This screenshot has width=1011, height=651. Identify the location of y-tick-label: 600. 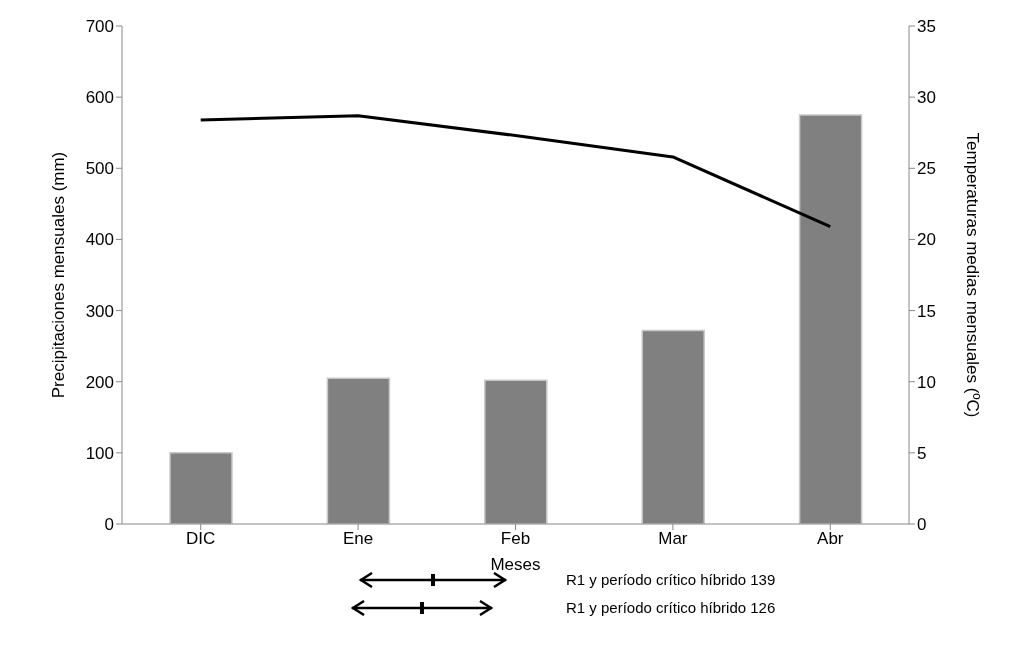
(99, 98).